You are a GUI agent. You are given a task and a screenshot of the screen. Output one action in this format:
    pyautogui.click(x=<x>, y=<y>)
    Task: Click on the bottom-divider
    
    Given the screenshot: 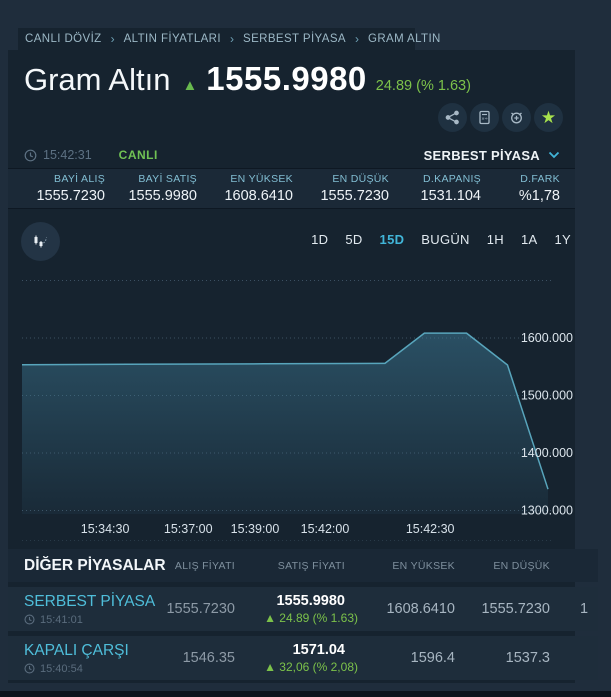 What is the action you would take?
    pyautogui.click(x=305, y=694)
    